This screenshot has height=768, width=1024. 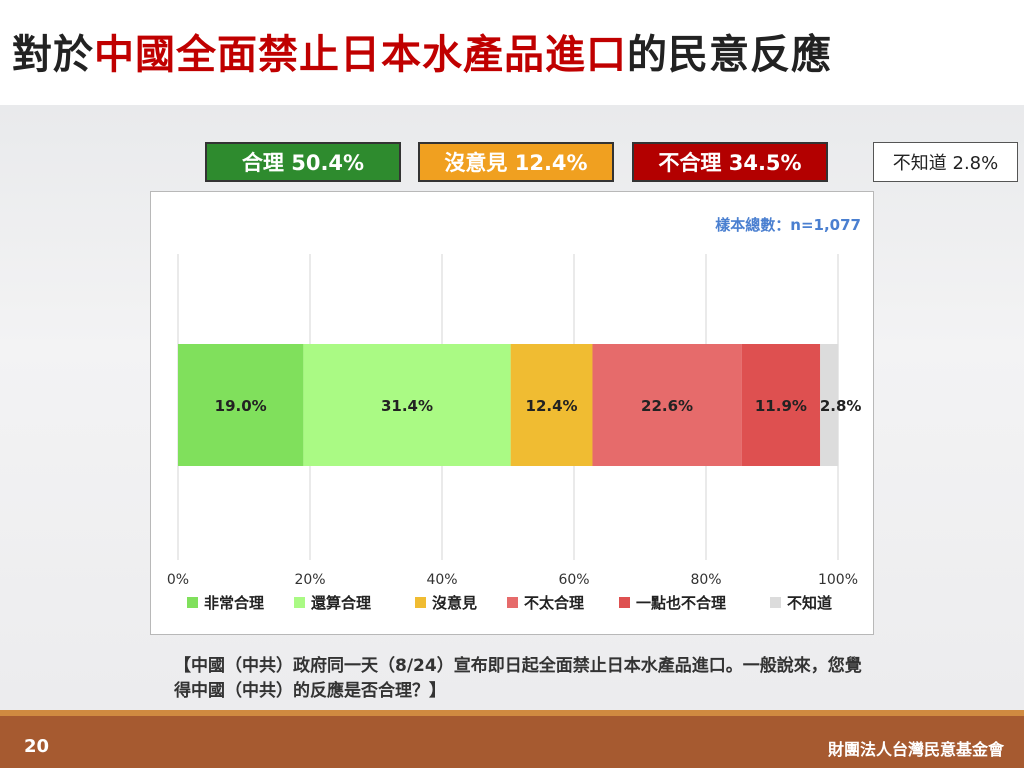 I want to click on x-tick-label: 80%, so click(x=705, y=580).